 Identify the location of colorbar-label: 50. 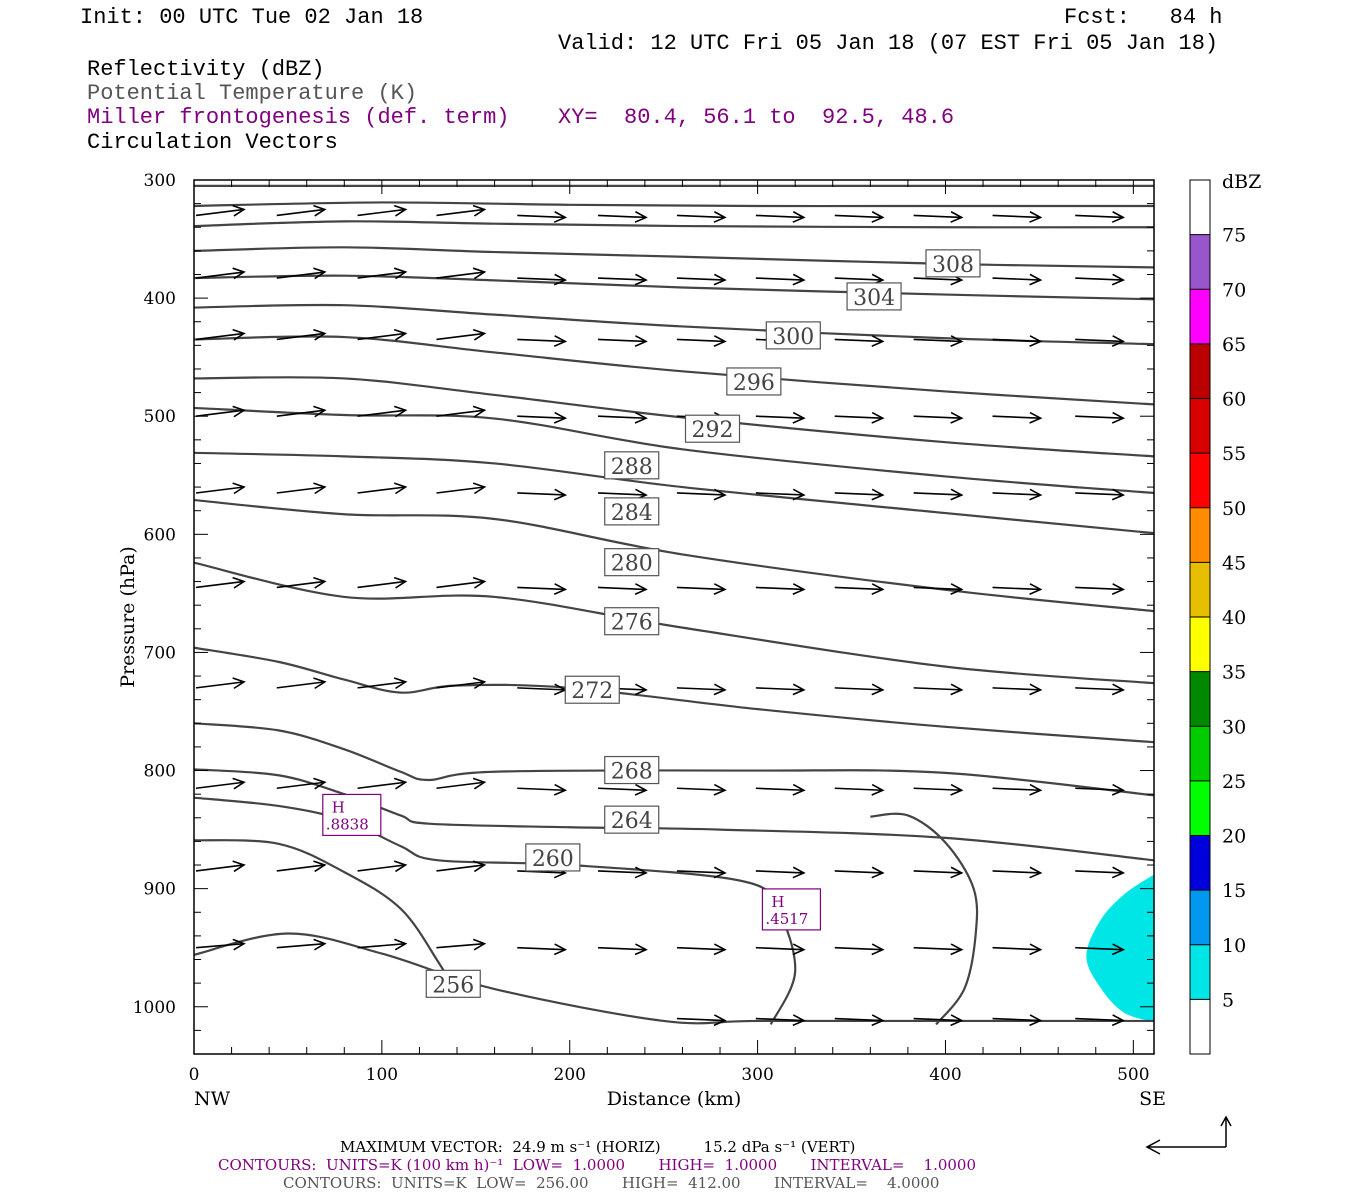
(1234, 509).